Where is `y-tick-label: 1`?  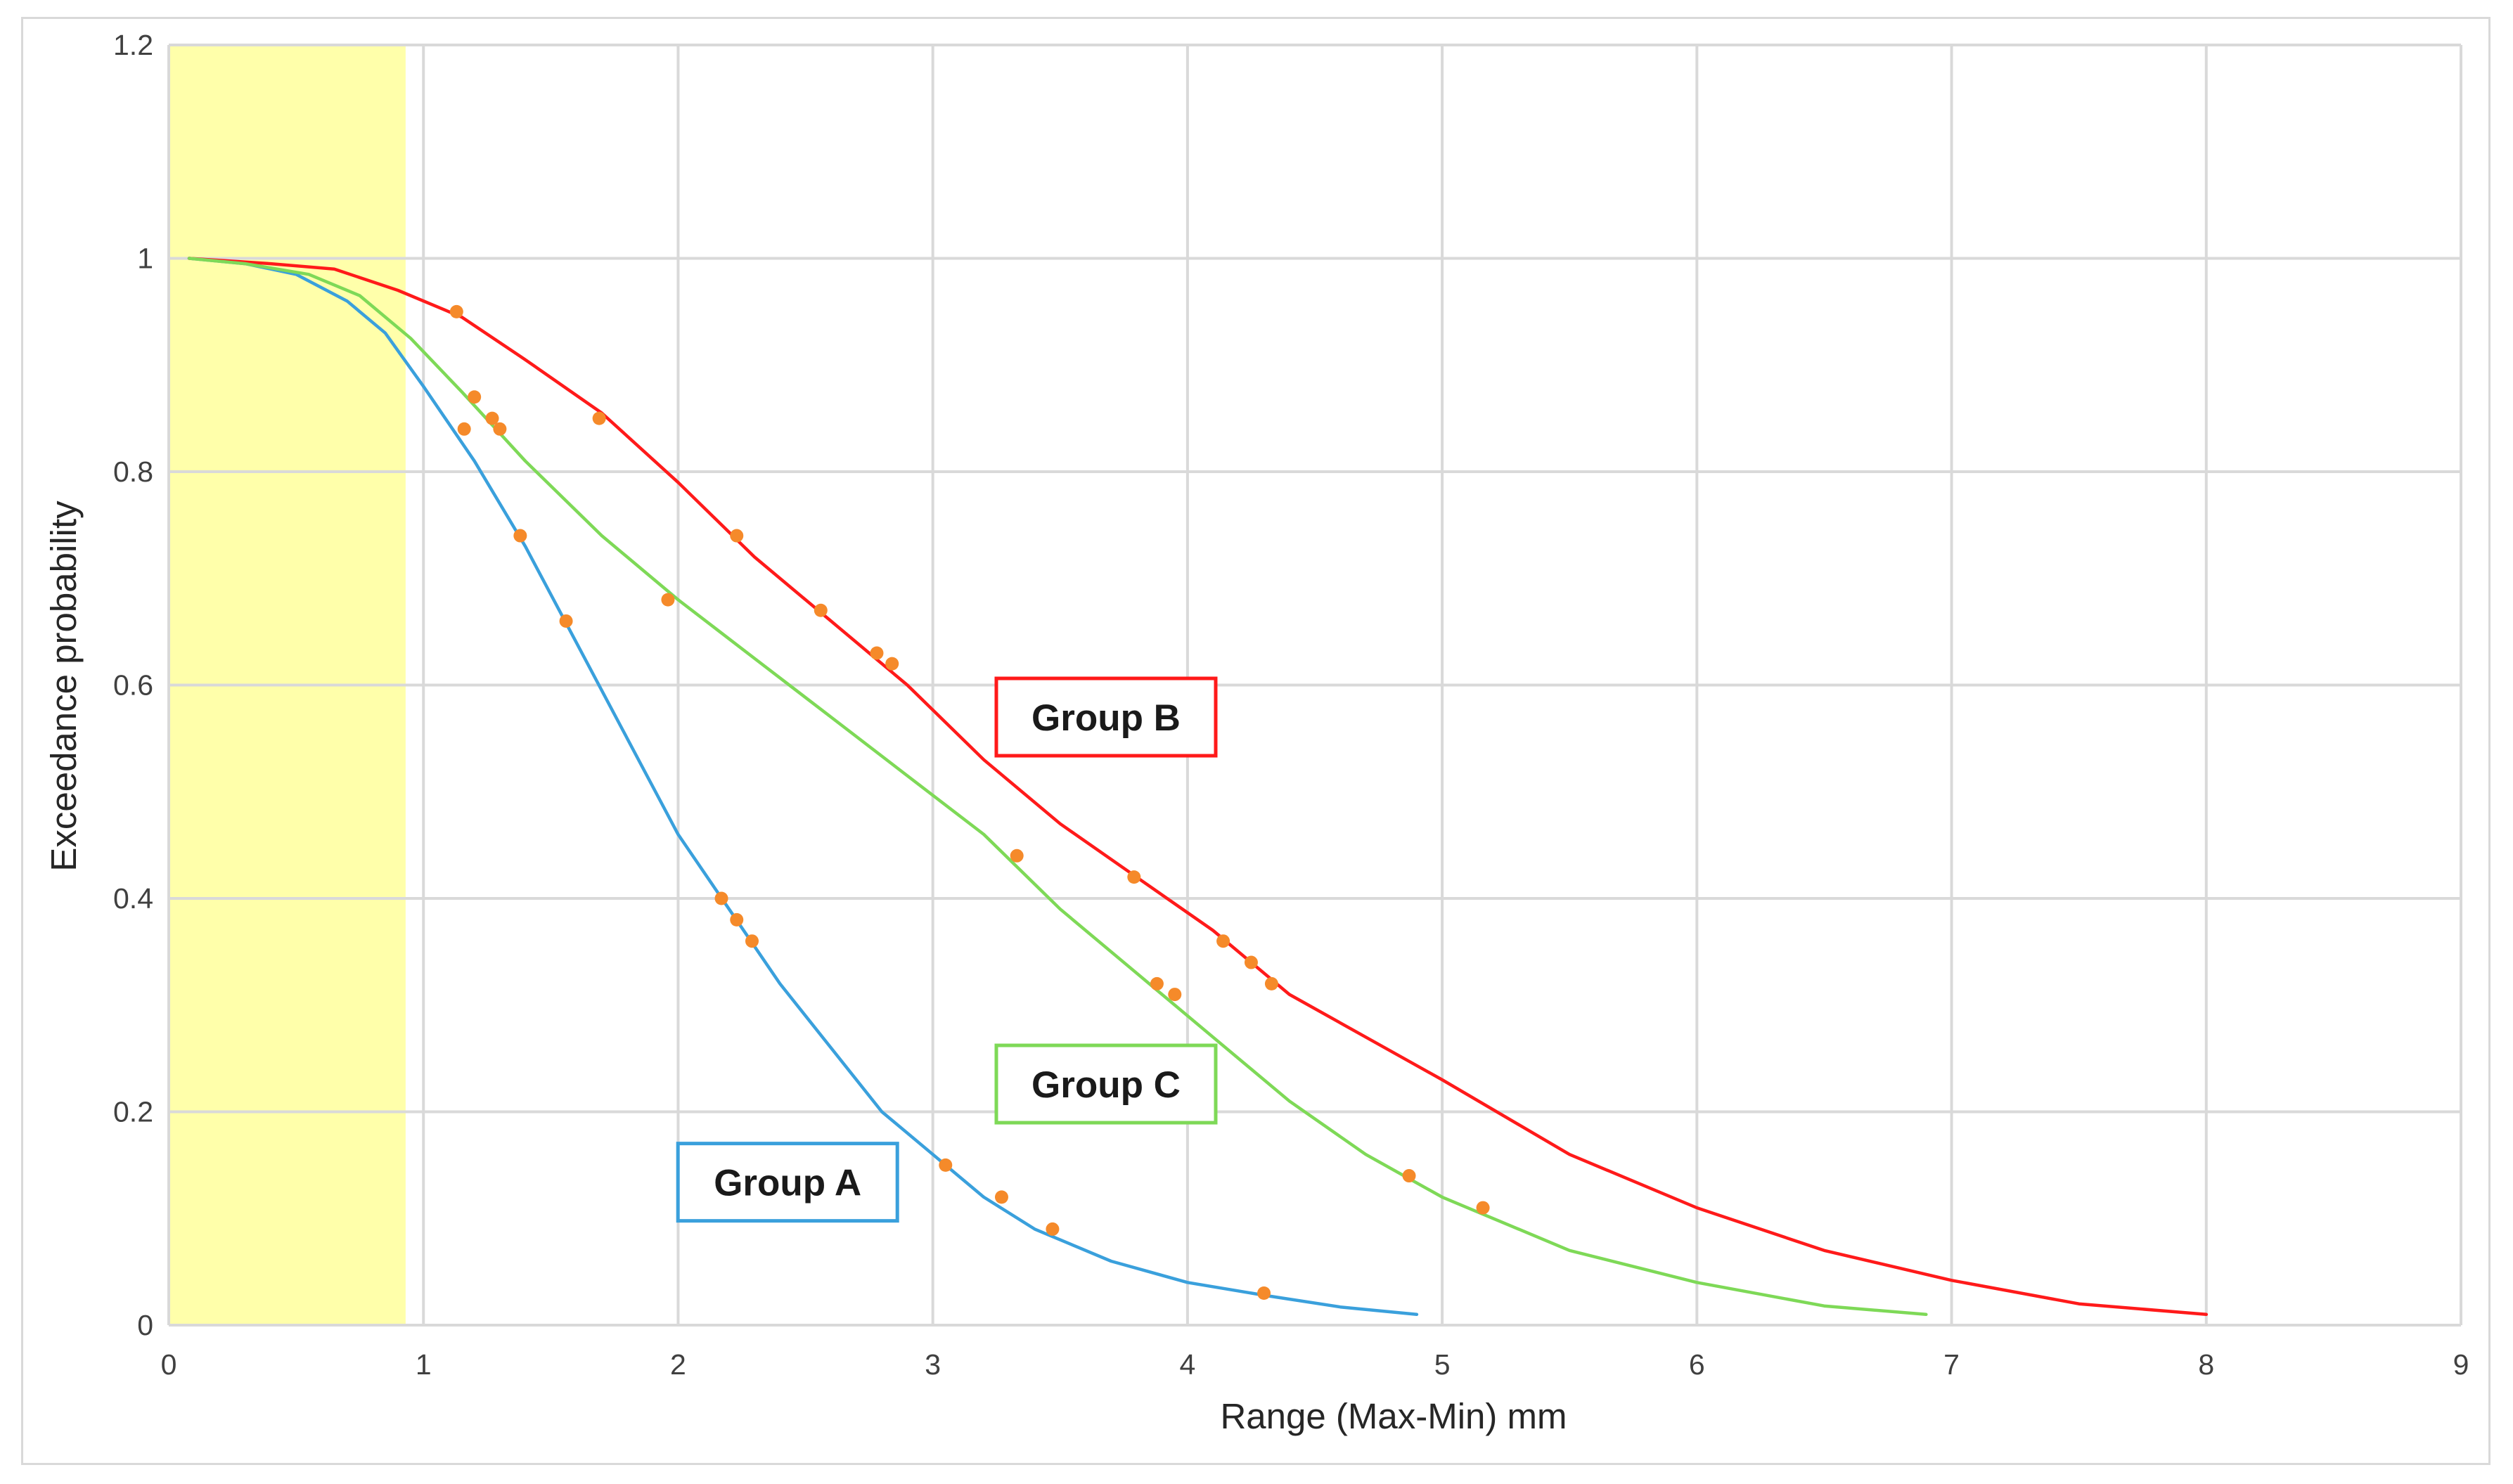 y-tick-label: 1 is located at coordinates (145, 259).